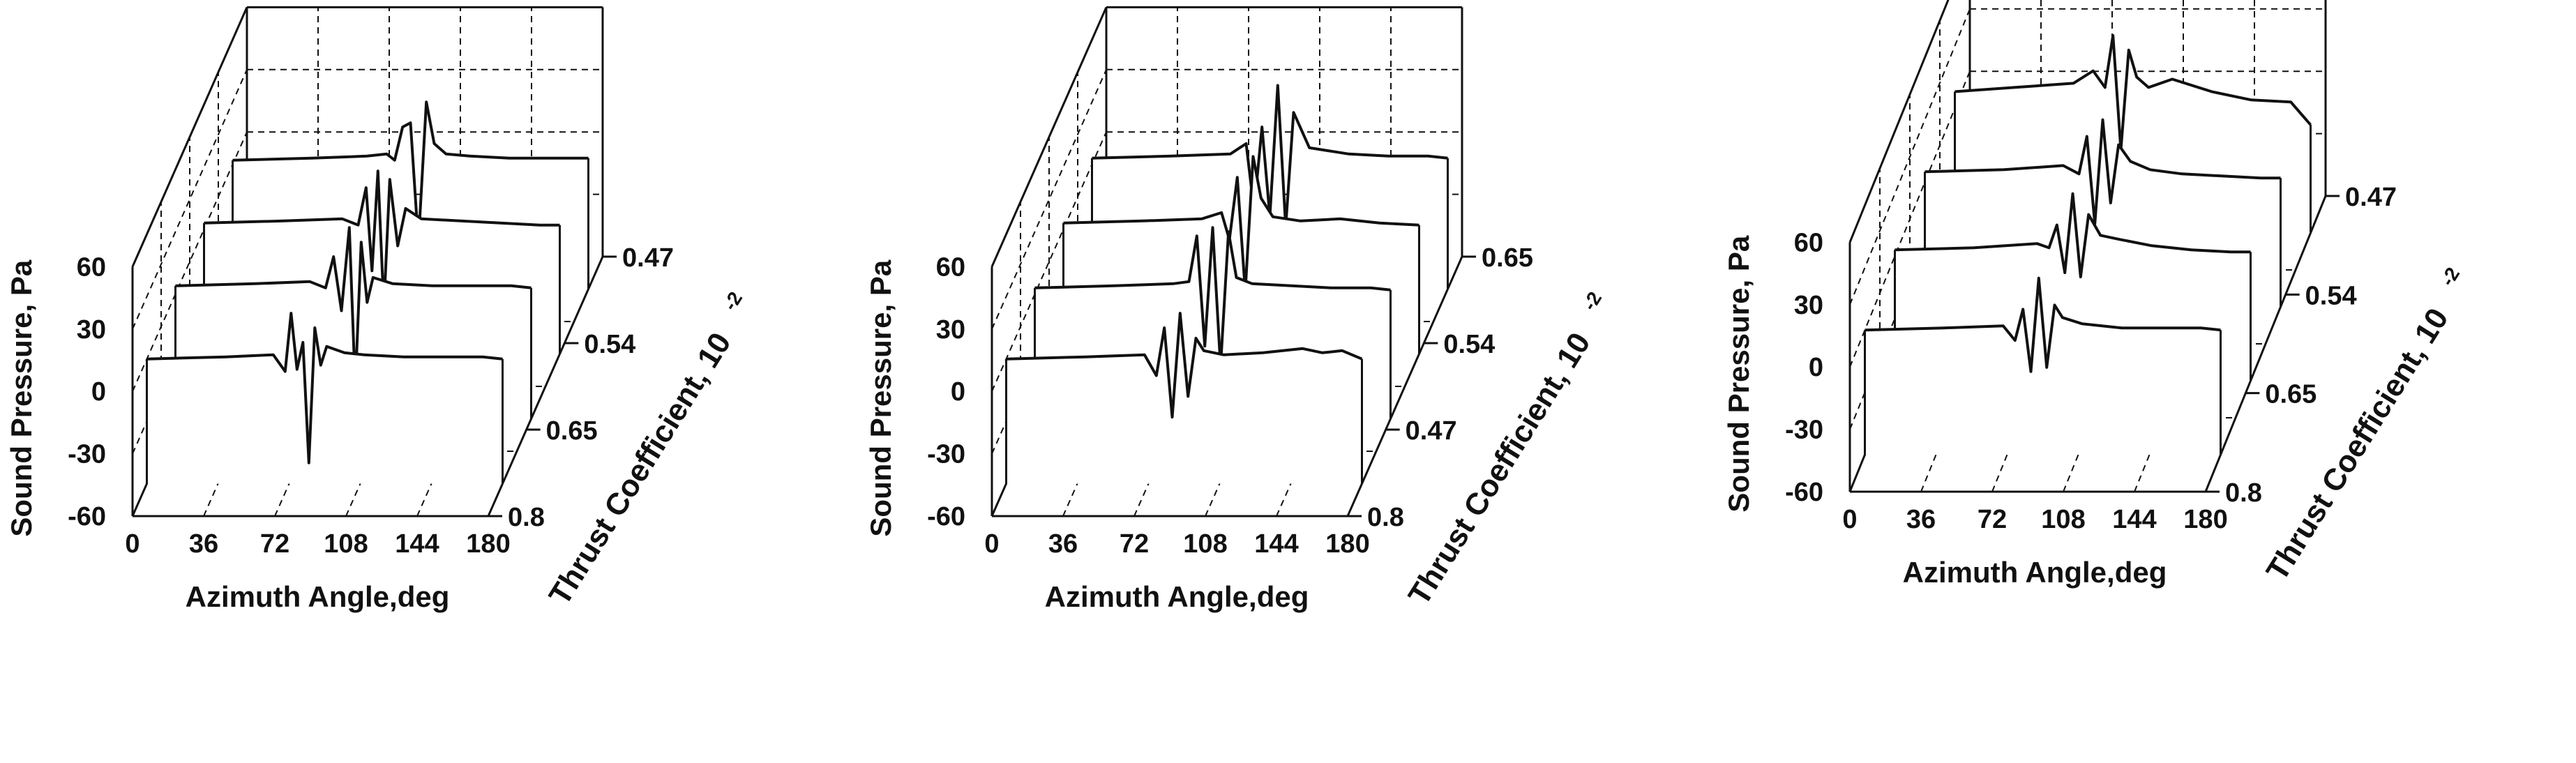  What do you see at coordinates (581, 1) in the screenshot?
I see `panel-subtitle: #7` at bounding box center [581, 1].